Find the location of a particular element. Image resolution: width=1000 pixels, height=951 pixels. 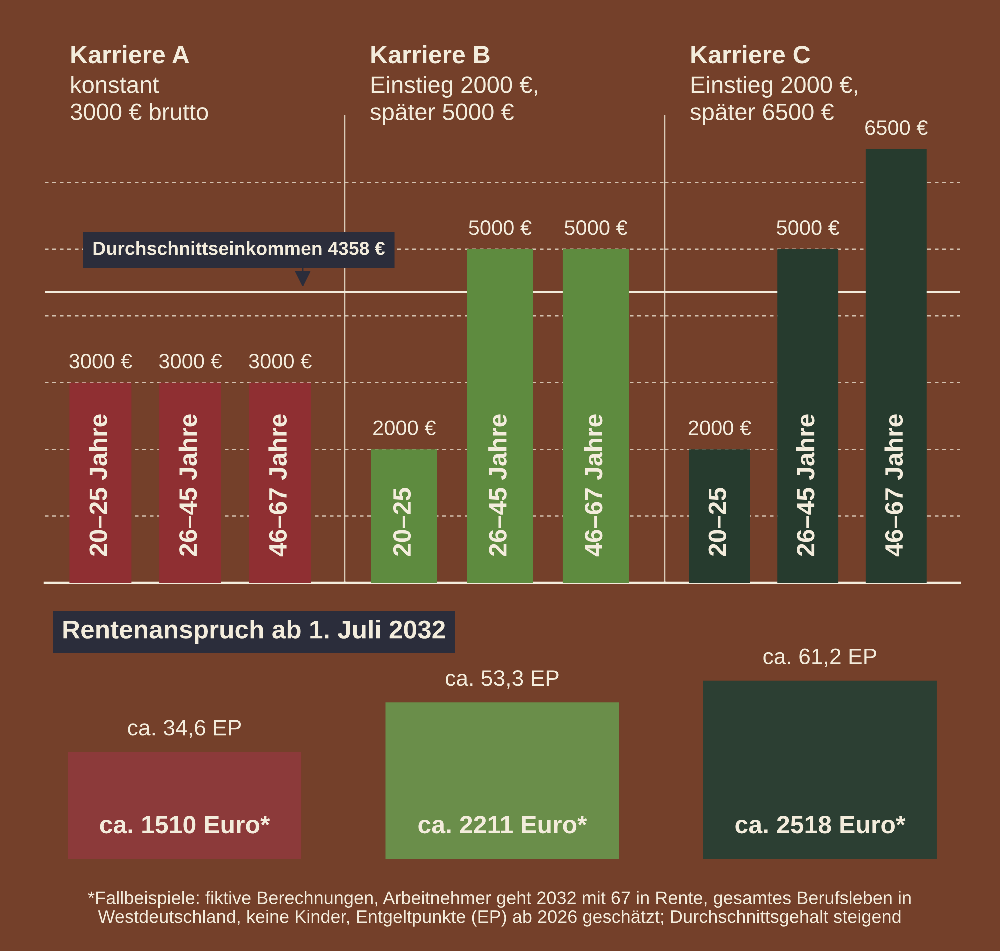

text: *Fallbeispiele: fiktive Berechnungen, Arbeitnehmer geht 2032 mit 67 in Rente, gesamtes Berufsleben in Westdeutschland, keine Kinder, Entgeltpunkte (EP) ab 2026 geschätzt; Durchschnittsgehalt steigend is located at coordinates (499, 909).